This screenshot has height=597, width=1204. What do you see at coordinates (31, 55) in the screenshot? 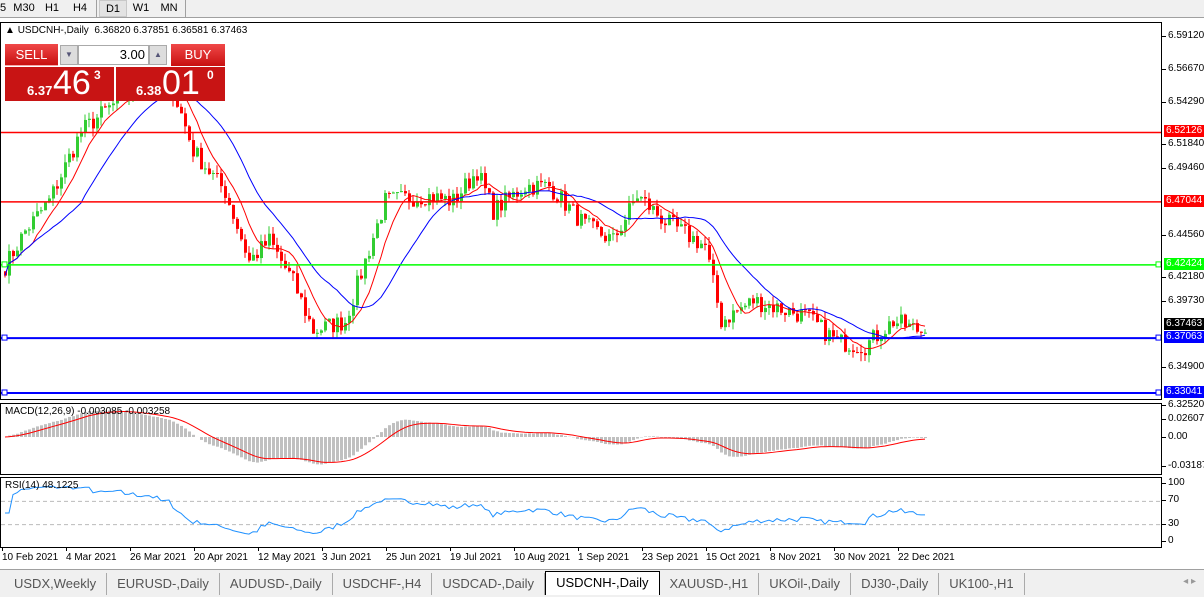
I see `sell-button: SELL` at bounding box center [31, 55].